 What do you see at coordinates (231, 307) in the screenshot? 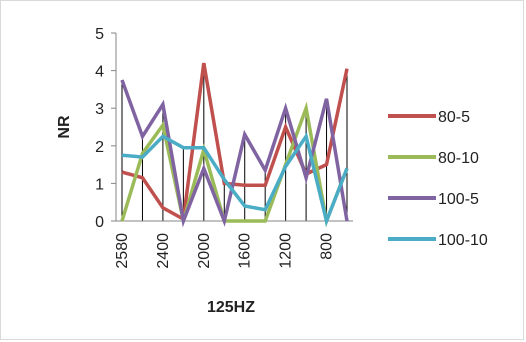
I see `x-axis-title: 125HZ` at bounding box center [231, 307].